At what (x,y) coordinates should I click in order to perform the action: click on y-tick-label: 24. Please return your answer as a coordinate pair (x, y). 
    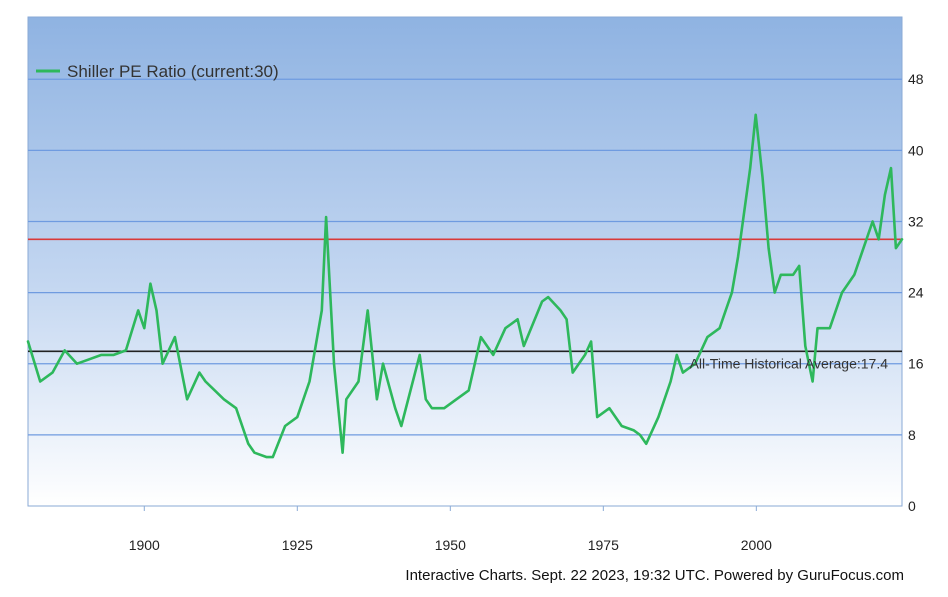
    Looking at the image, I should click on (916, 293).